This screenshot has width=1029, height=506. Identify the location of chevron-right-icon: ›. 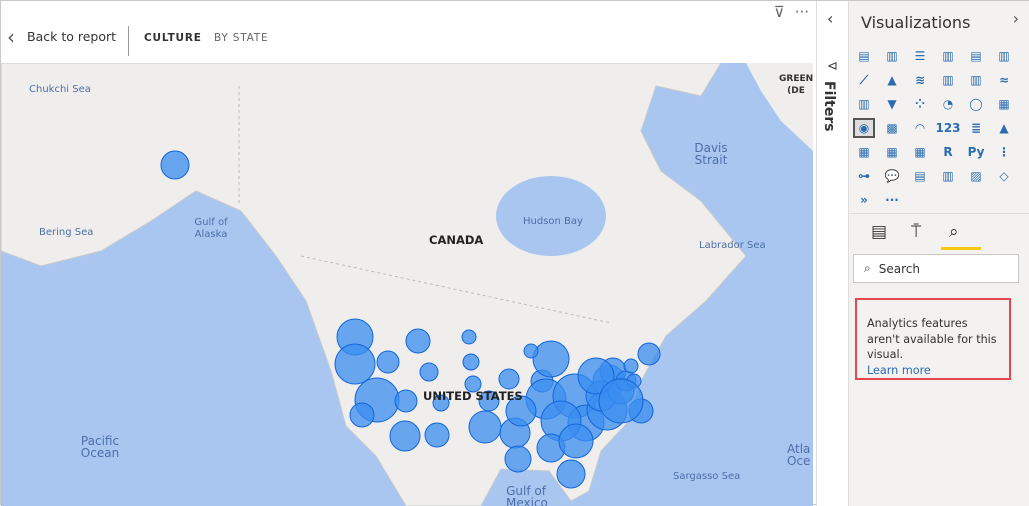
(1015, 18).